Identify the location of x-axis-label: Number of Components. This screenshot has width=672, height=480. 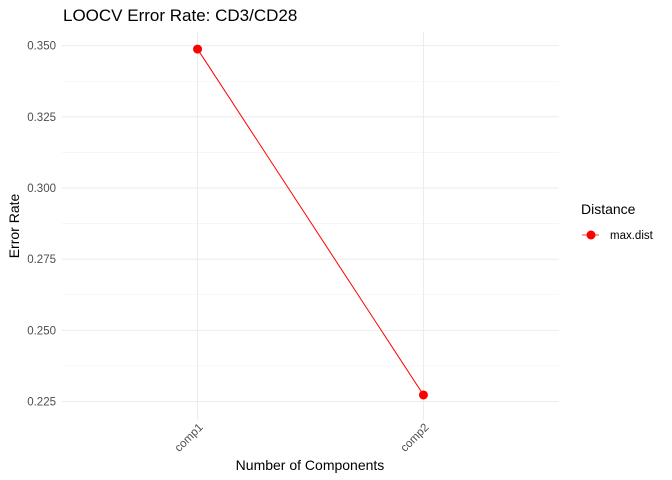
(310, 465).